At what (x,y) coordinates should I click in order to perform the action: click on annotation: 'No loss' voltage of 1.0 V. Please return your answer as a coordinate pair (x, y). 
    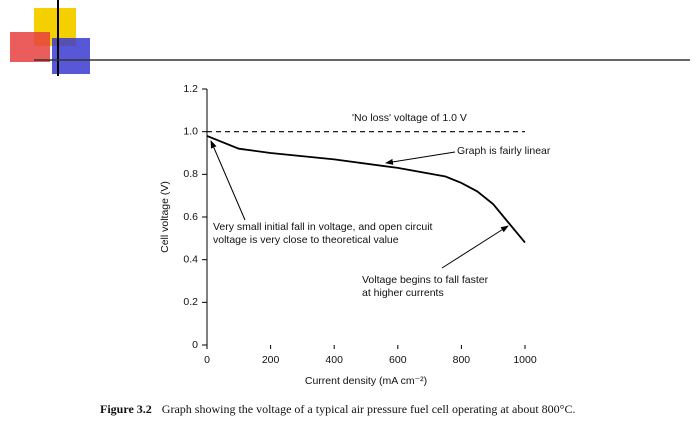
    Looking at the image, I should click on (409, 118).